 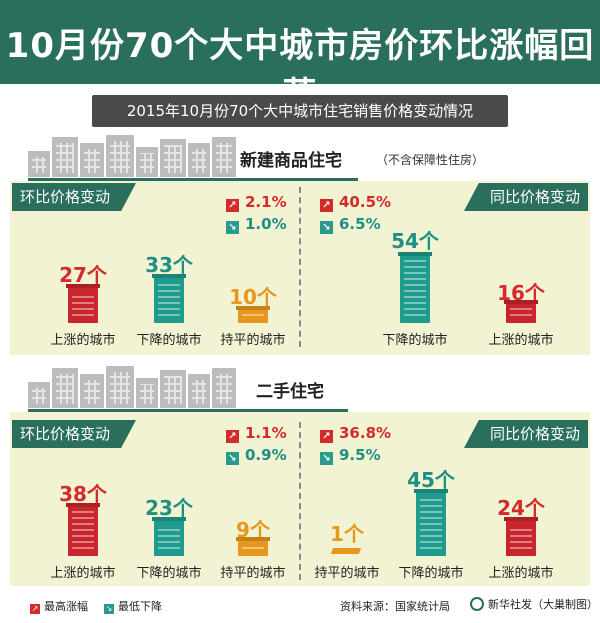 What do you see at coordinates (266, 224) in the screenshot?
I see `mom-min-value: 1.0%` at bounding box center [266, 224].